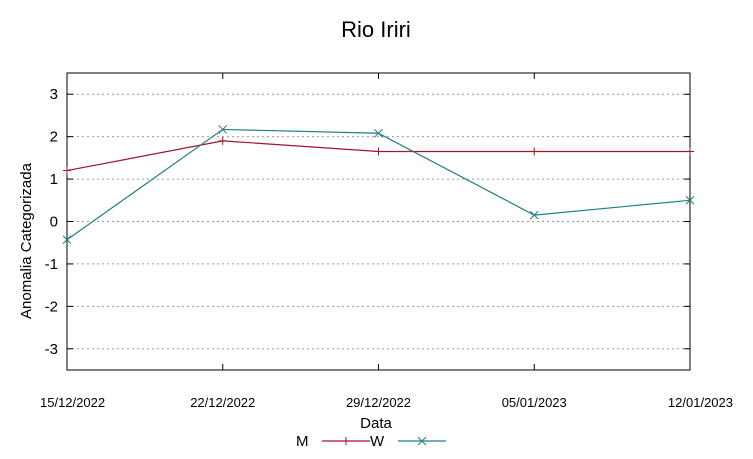 Image resolution: width=753 pixels, height=459 pixels. What do you see at coordinates (26, 240) in the screenshot?
I see `y-axis-label: Anomalia Categorizada` at bounding box center [26, 240].